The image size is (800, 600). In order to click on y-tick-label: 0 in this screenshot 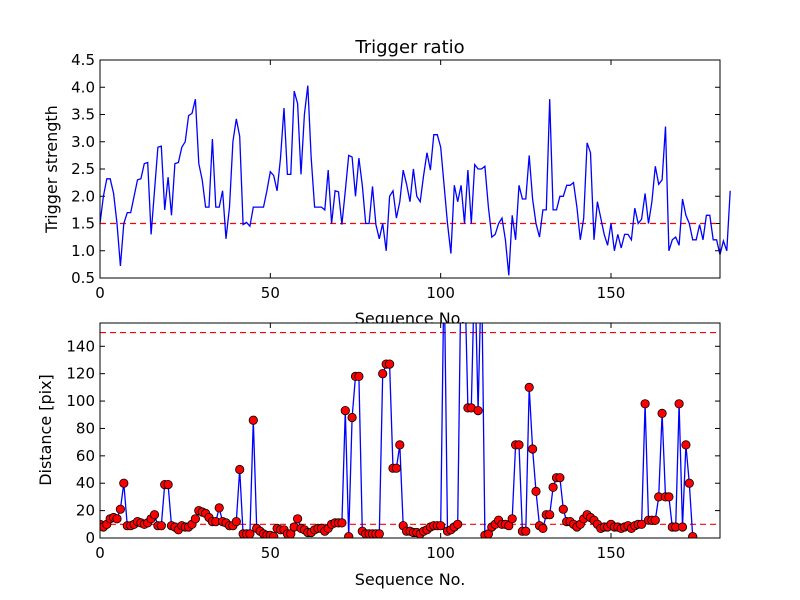, I will do `click(90, 538)`.